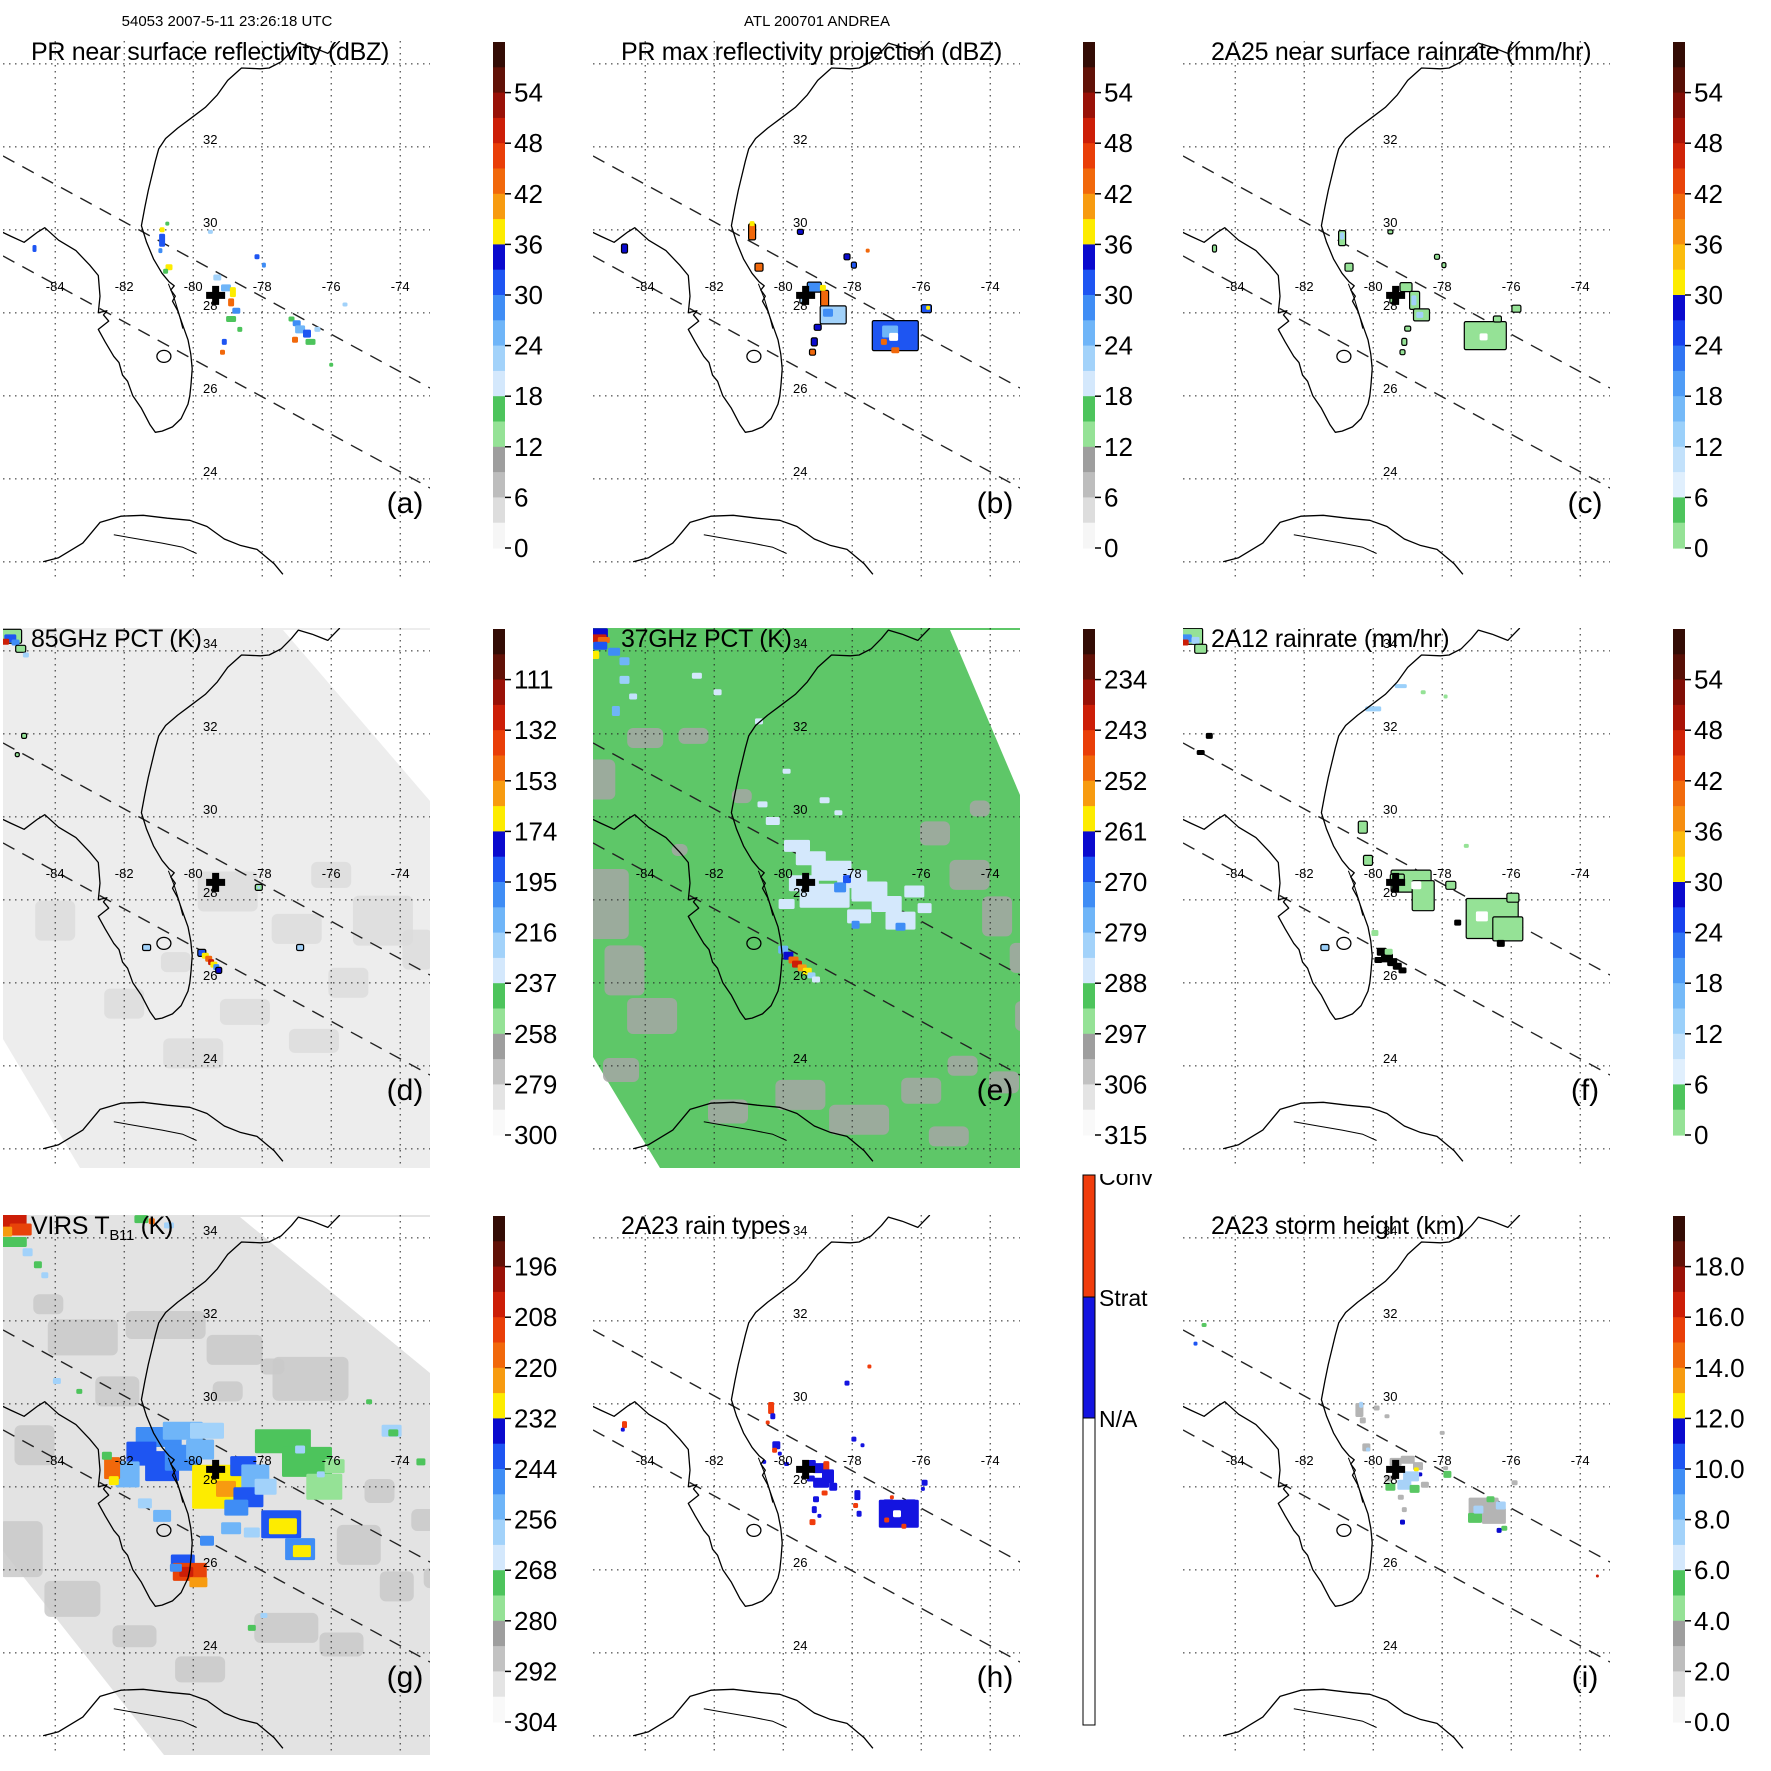 The image size is (1771, 1771). Describe the element at coordinates (124, 286) in the screenshot. I see `svg-text: -82` at that location.